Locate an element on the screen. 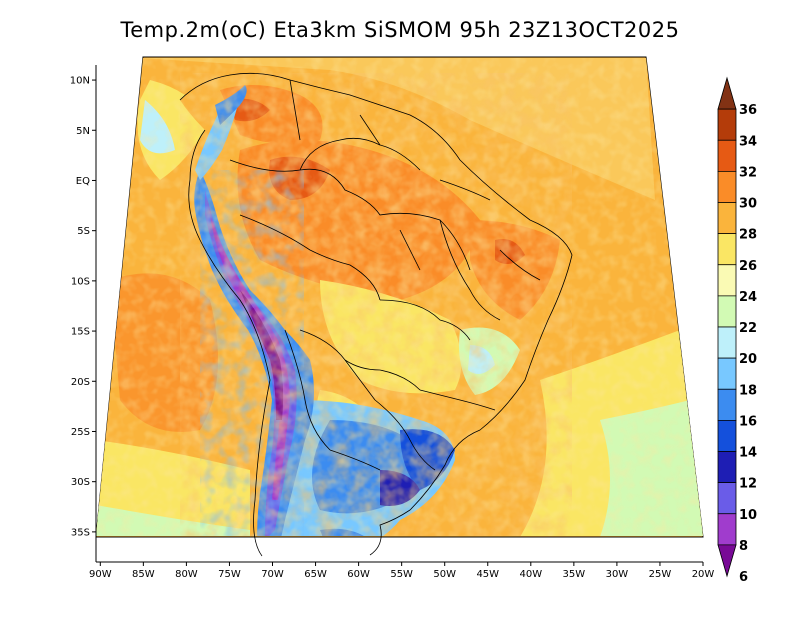 The width and height of the screenshot is (800, 618). x-tick-label: 55W is located at coordinates (401, 574).